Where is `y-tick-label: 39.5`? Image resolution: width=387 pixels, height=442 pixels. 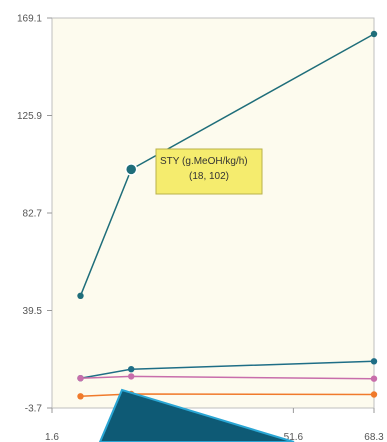 y-tick-label: 39.5 is located at coordinates (33, 311).